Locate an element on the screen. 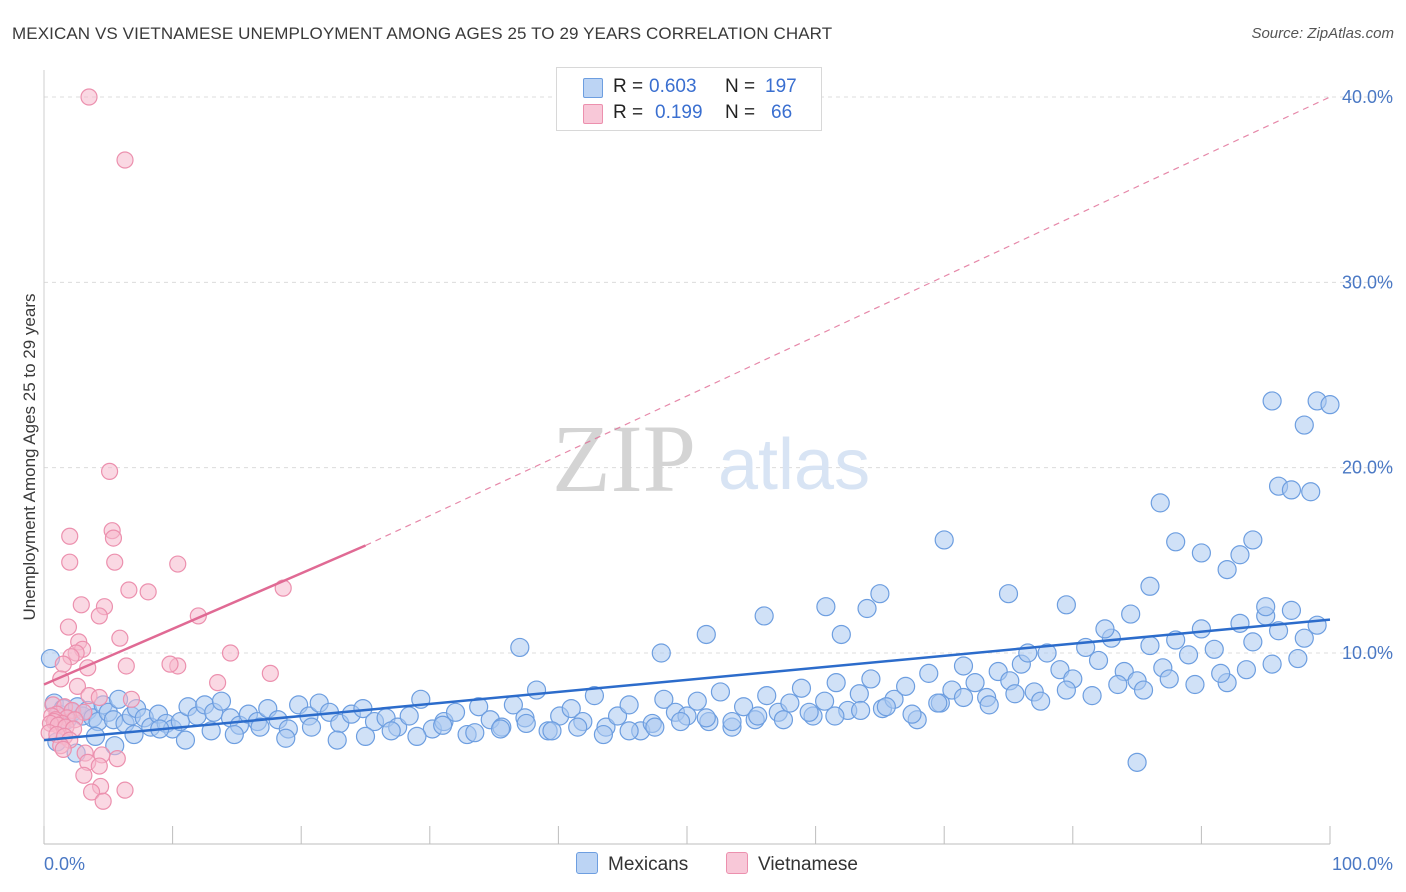  x-tick-label: 0.0% is located at coordinates (64, 864).